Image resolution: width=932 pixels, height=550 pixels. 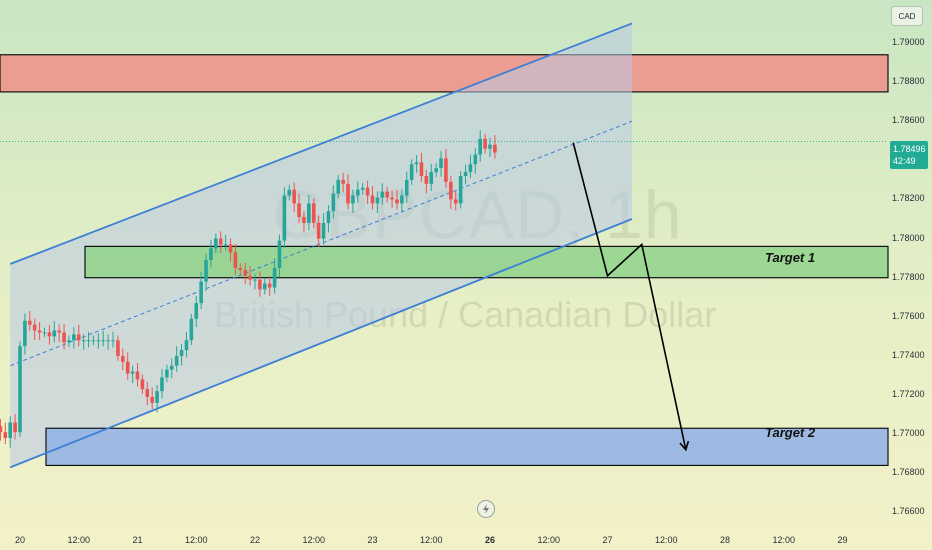 I want to click on current-price-value: 1.78496, so click(x=909, y=149).